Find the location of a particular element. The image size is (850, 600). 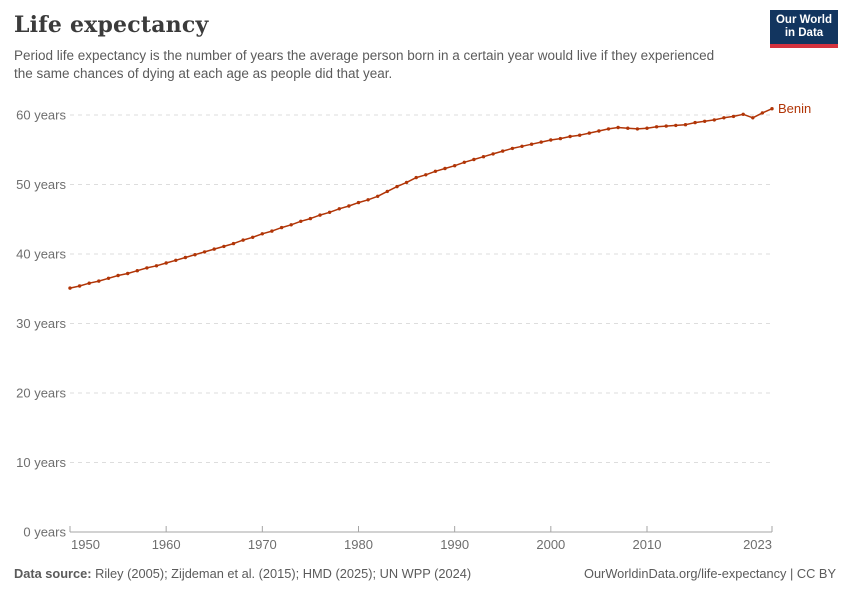

series-label: Benin is located at coordinates (794, 108).